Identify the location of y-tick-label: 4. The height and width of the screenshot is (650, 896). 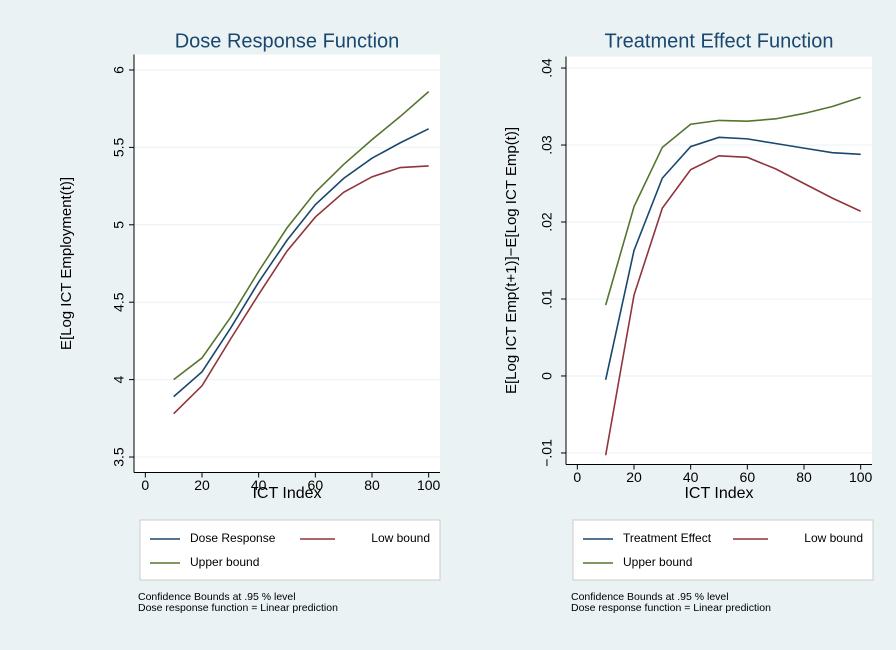
(119, 380).